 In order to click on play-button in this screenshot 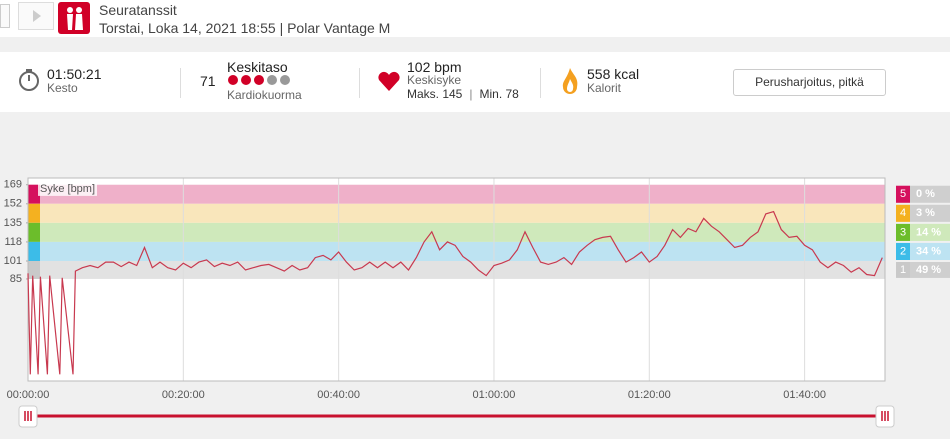, I will do `click(36, 16)`.